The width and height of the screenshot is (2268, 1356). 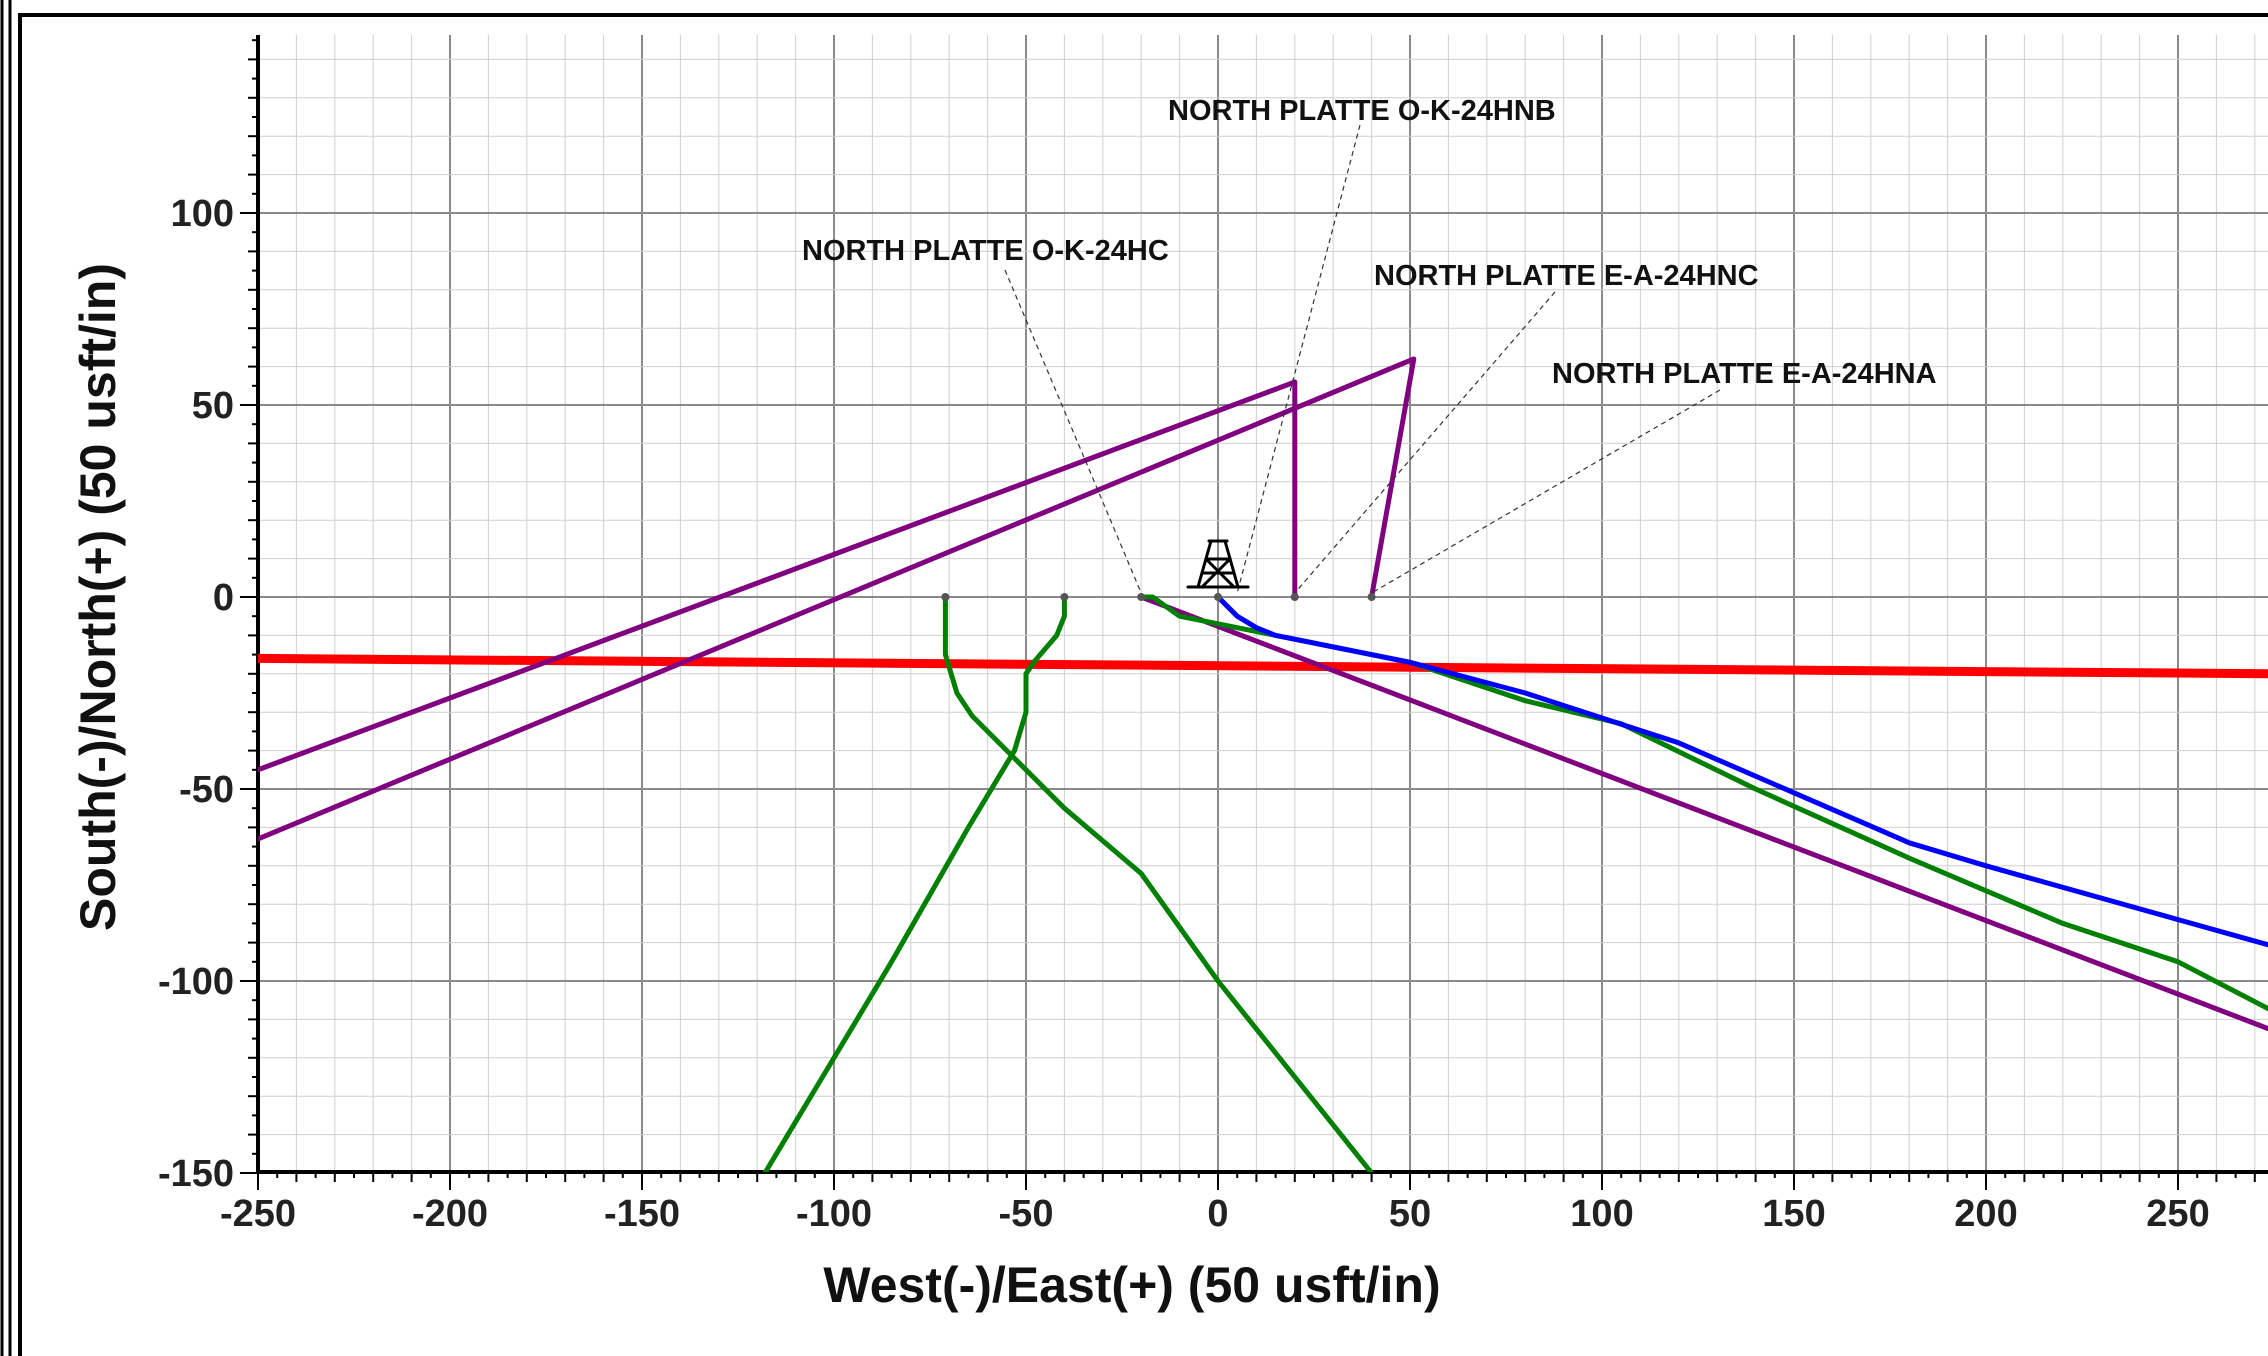 What do you see at coordinates (1793, 1214) in the screenshot?
I see `x-tick-label: 150` at bounding box center [1793, 1214].